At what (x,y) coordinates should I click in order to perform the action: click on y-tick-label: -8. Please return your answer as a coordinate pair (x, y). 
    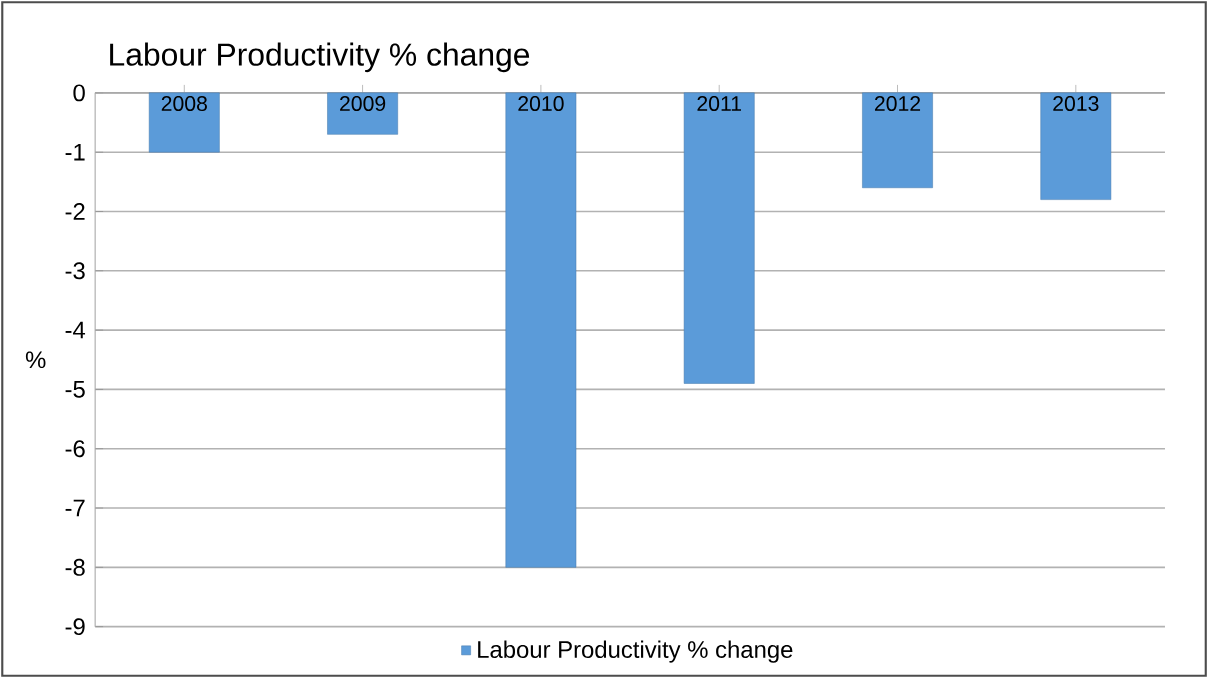
    Looking at the image, I should click on (75, 567).